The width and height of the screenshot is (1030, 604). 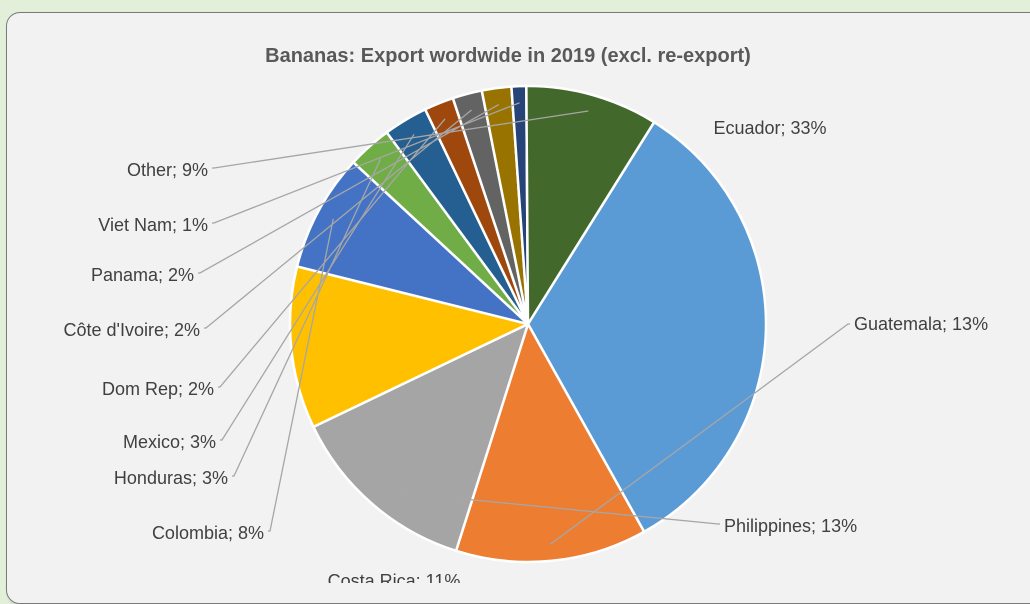 I want to click on data-label-honduras: Honduras; 3%, so click(x=171, y=478).